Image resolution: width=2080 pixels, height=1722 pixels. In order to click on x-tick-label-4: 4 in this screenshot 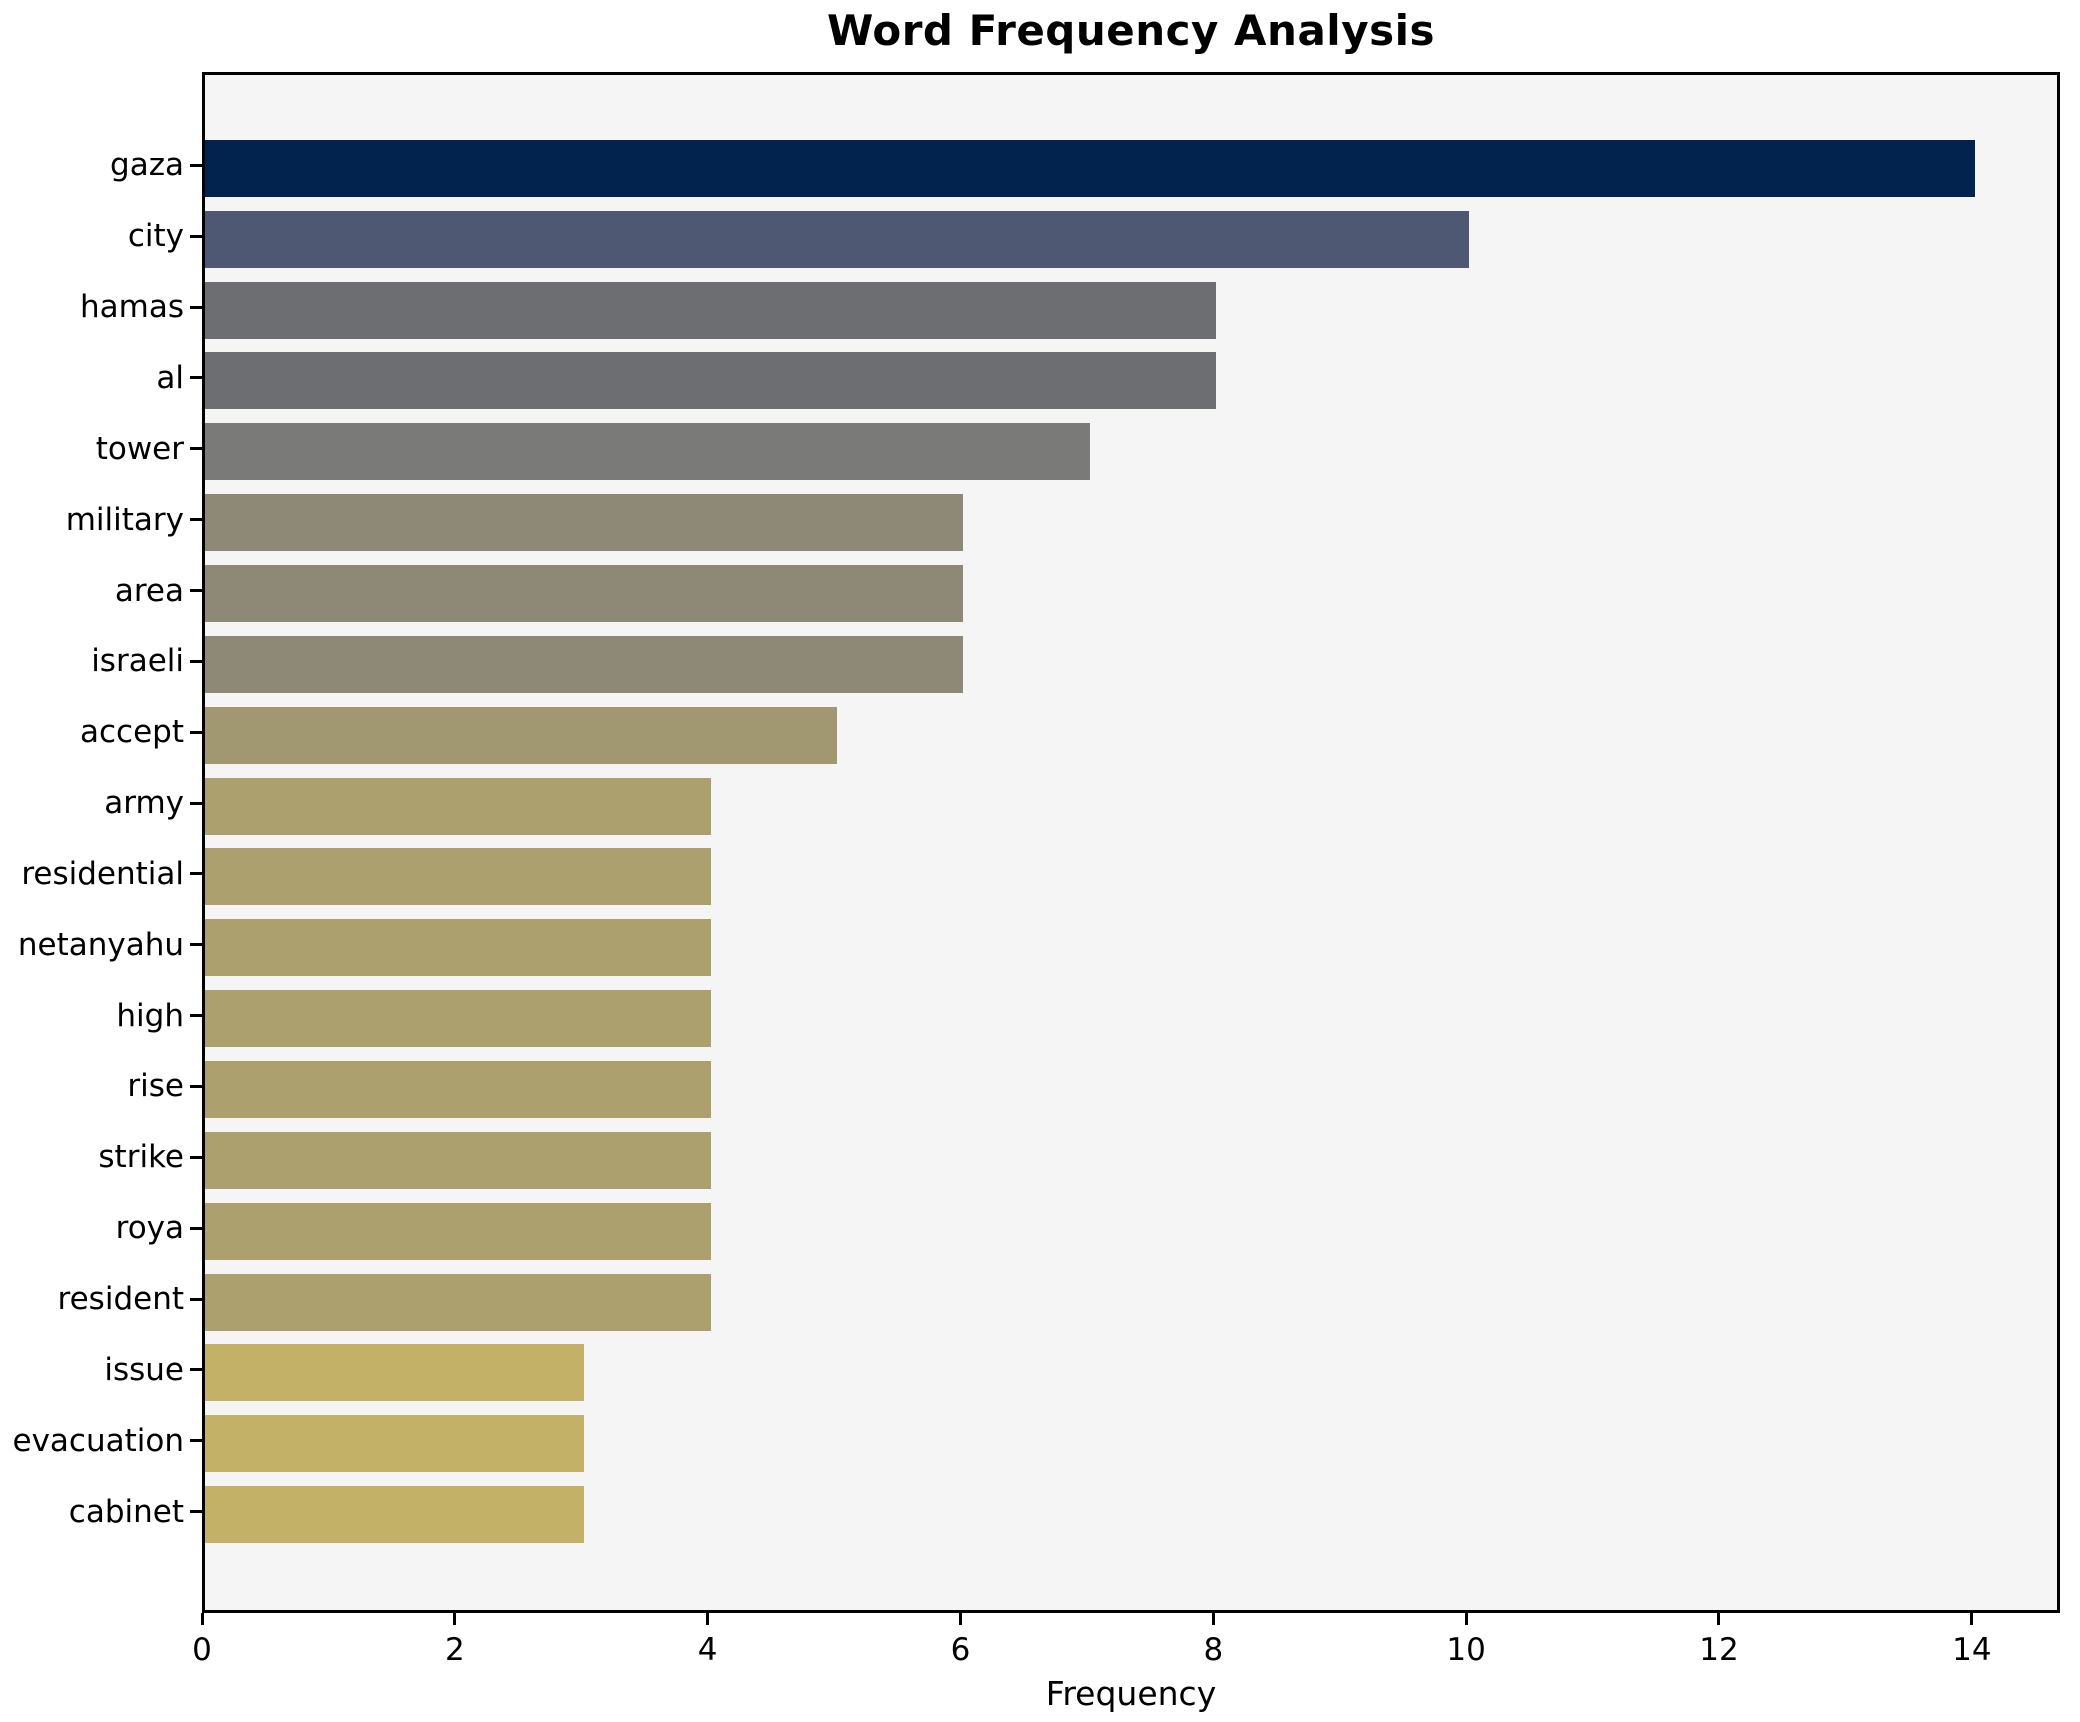, I will do `click(707, 1650)`.